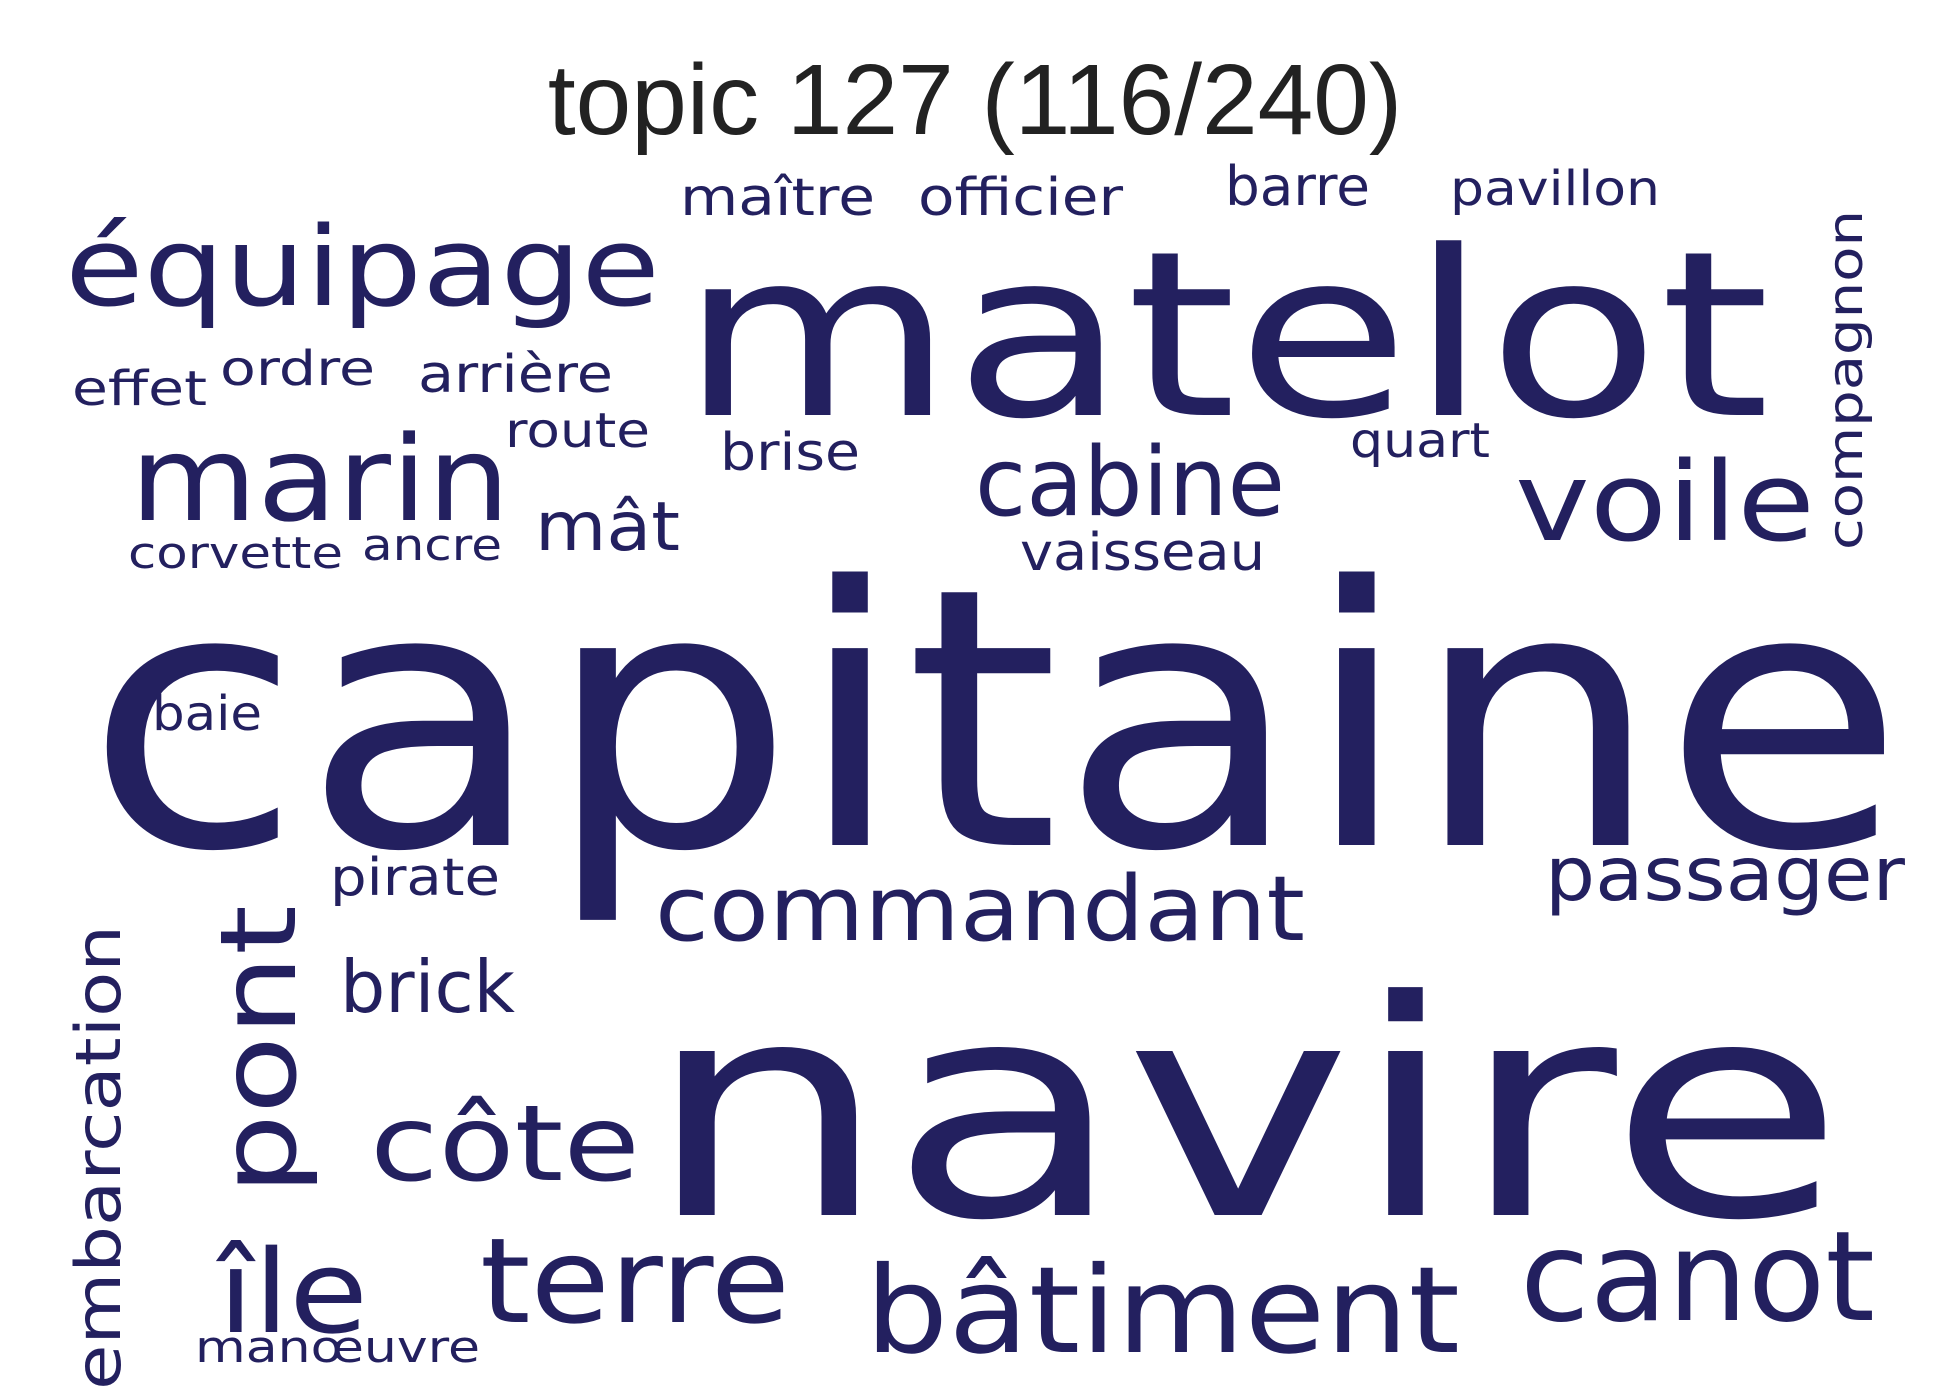 The width and height of the screenshot is (1950, 1400). Describe the element at coordinates (337, 1347) in the screenshot. I see `word-34: manœuvre` at that location.